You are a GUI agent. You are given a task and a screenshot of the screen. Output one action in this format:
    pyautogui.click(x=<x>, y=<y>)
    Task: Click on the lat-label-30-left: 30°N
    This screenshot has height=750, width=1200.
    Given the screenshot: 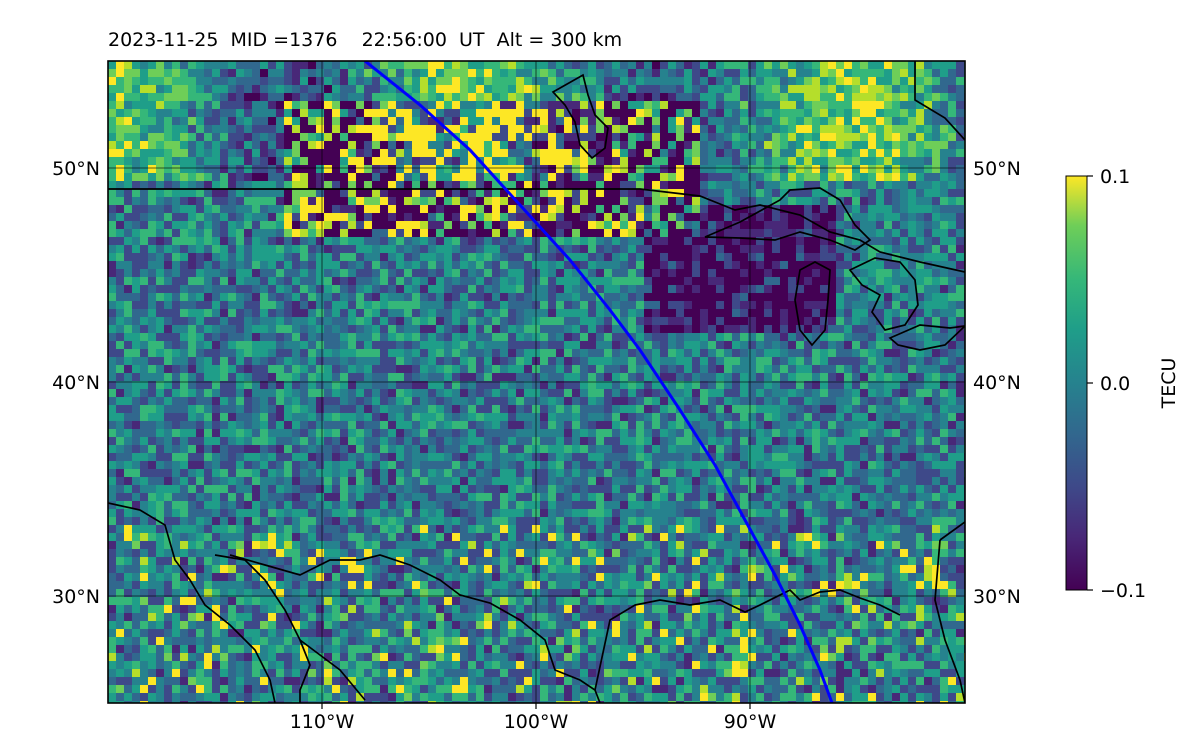 What is the action you would take?
    pyautogui.click(x=76, y=597)
    